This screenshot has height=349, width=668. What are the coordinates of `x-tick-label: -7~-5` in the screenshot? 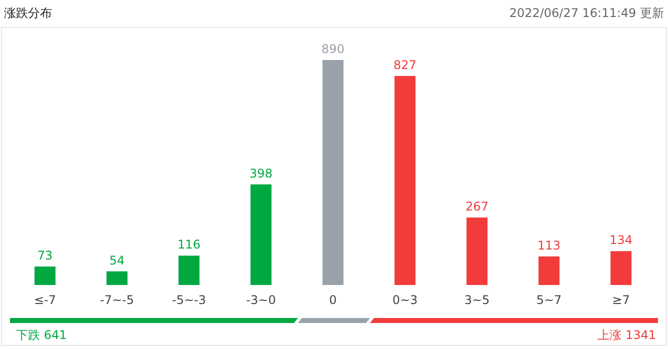 It's located at (117, 300).